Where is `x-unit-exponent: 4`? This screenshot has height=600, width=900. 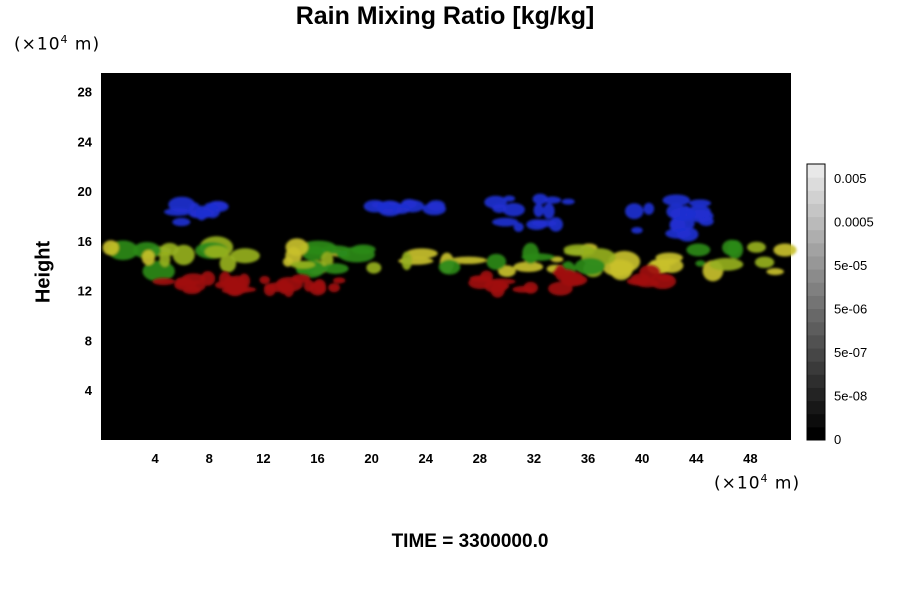
x-unit-exponent: 4 is located at coordinates (764, 478).